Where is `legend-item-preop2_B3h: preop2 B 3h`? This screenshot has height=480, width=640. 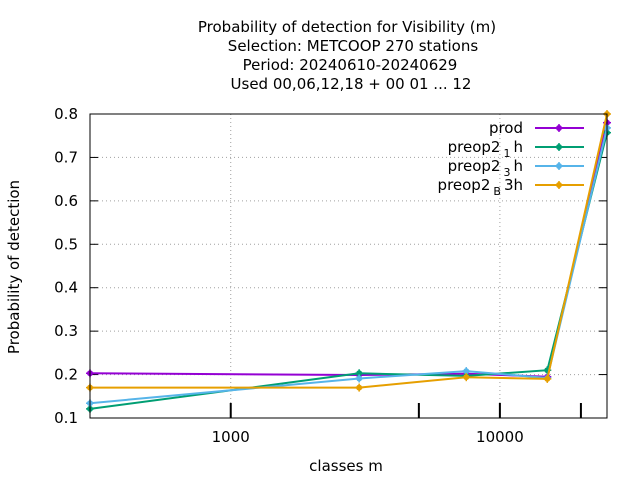 legend-item-preop2_B3h: preop2 B 3h is located at coordinates (511, 187).